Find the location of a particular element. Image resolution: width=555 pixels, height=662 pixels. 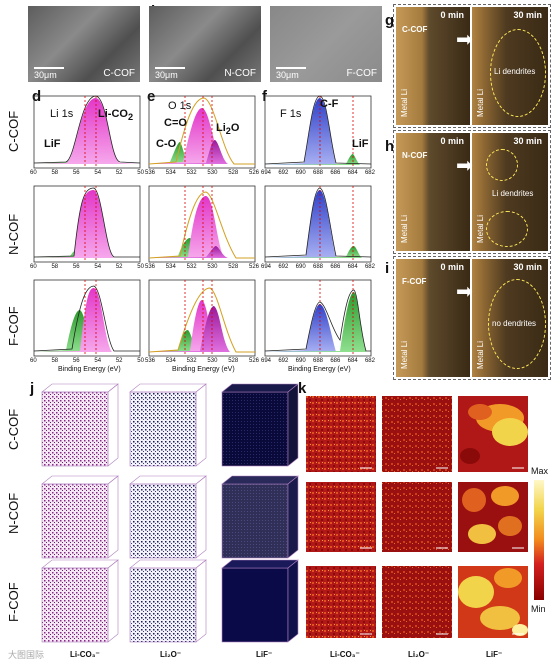

tick: 58 is located at coordinates (55, 267).